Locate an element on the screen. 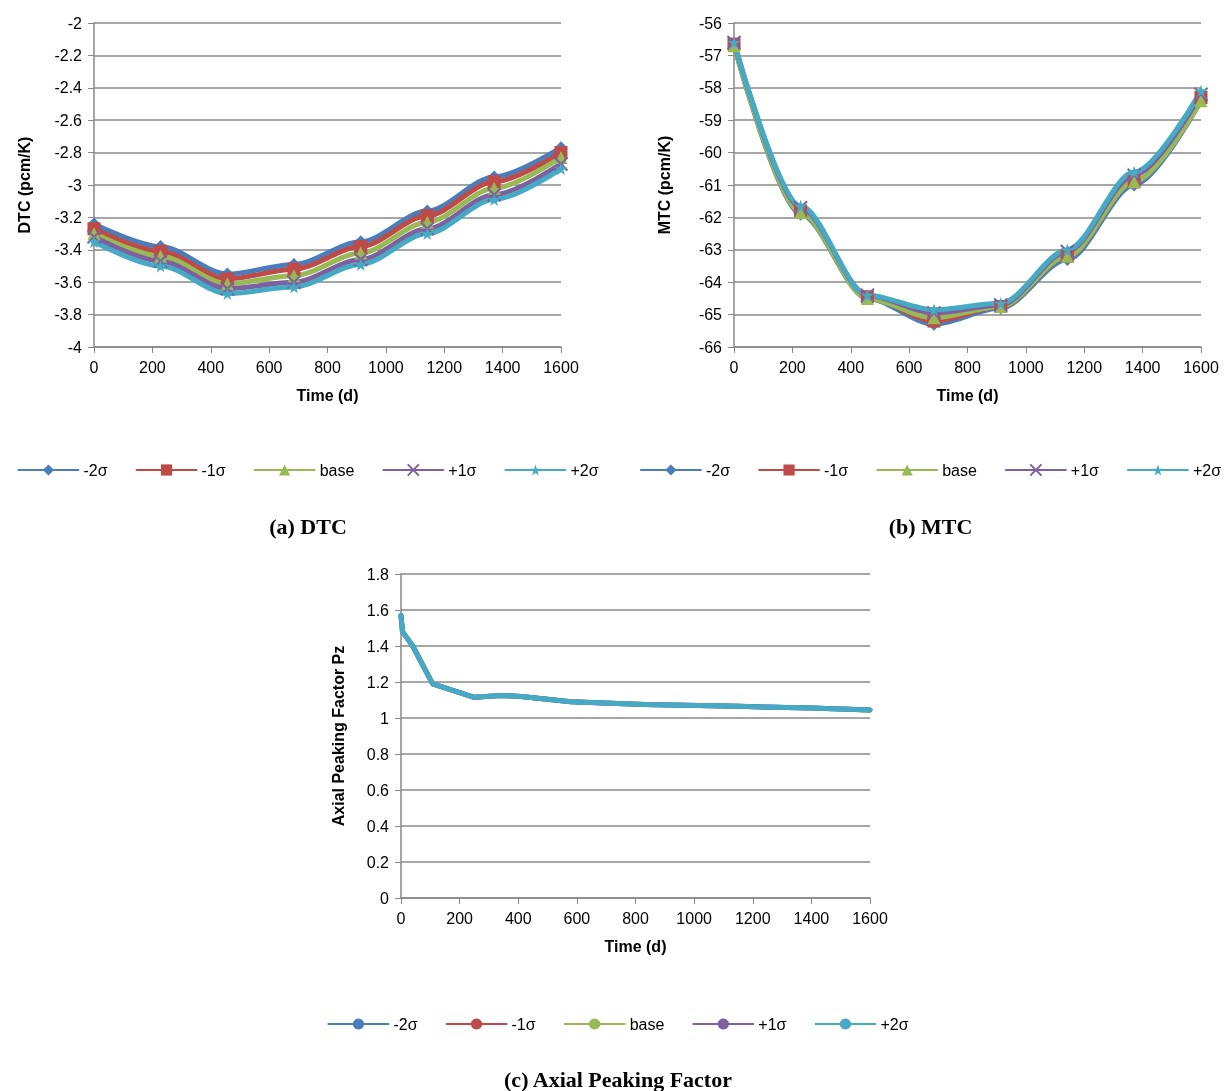 The width and height of the screenshot is (1225, 1091). y-tick-label: -60 is located at coordinates (710, 153).